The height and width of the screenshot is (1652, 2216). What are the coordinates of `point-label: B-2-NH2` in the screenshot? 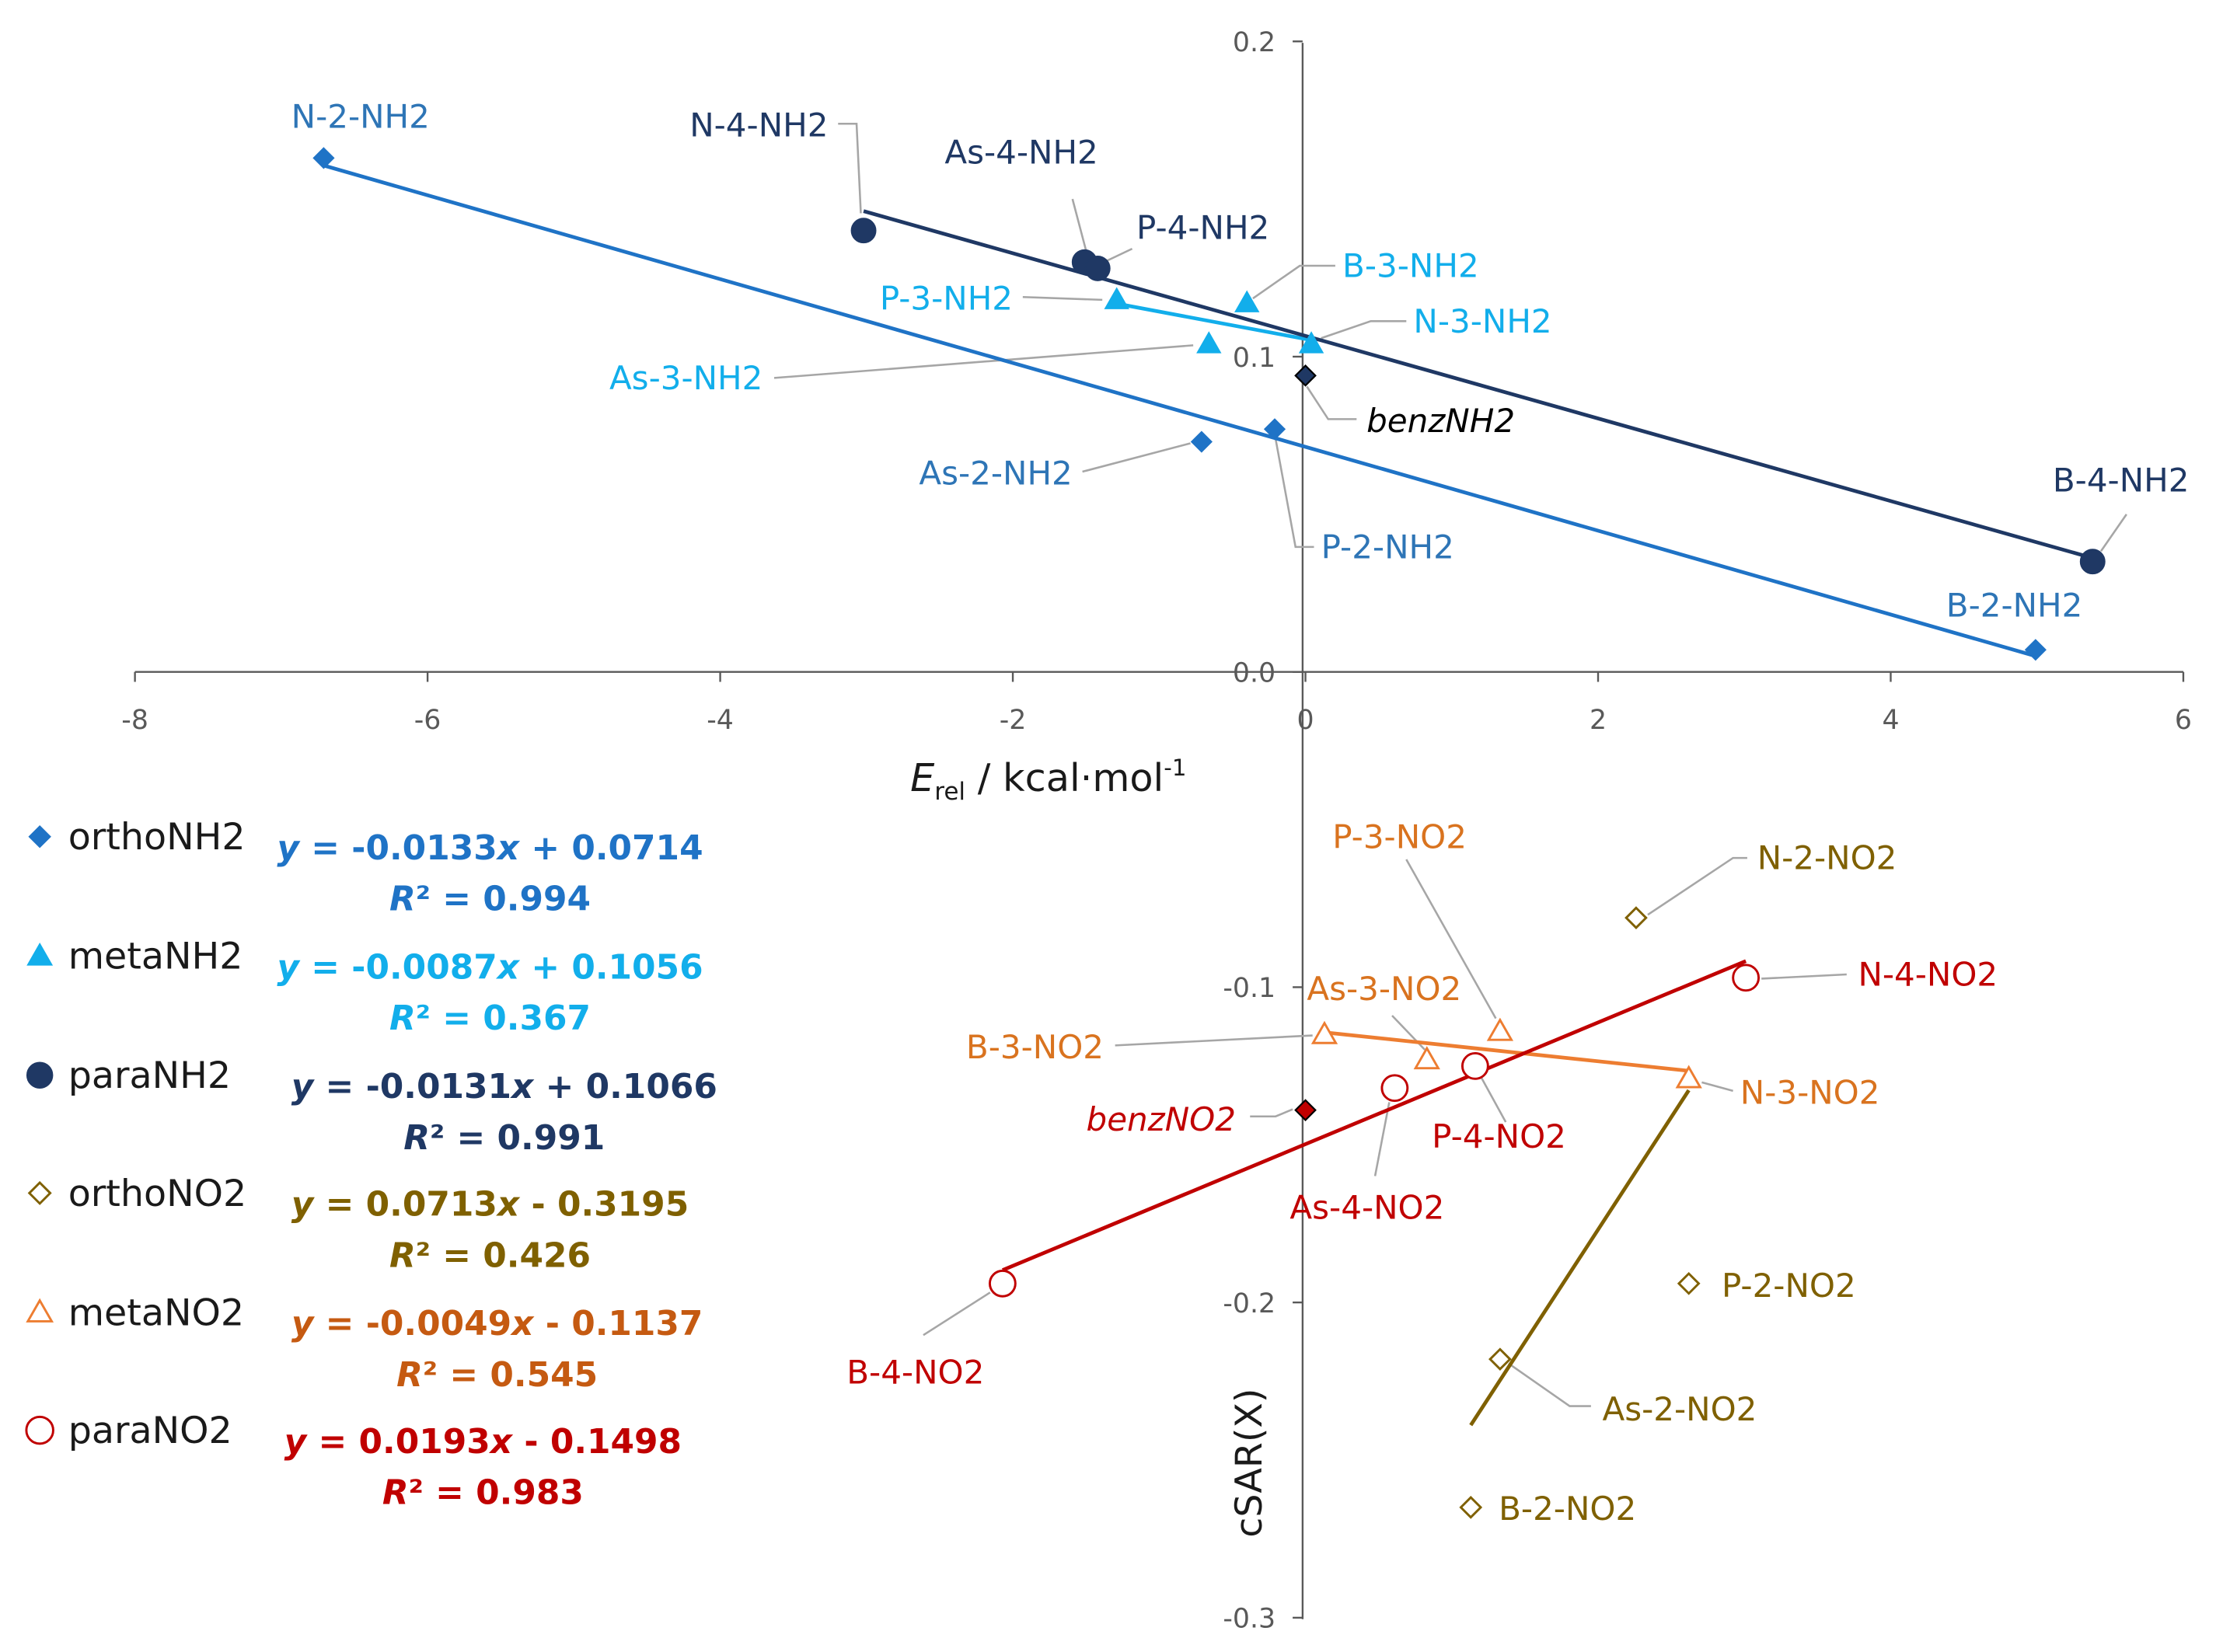 It's located at (2014, 605).